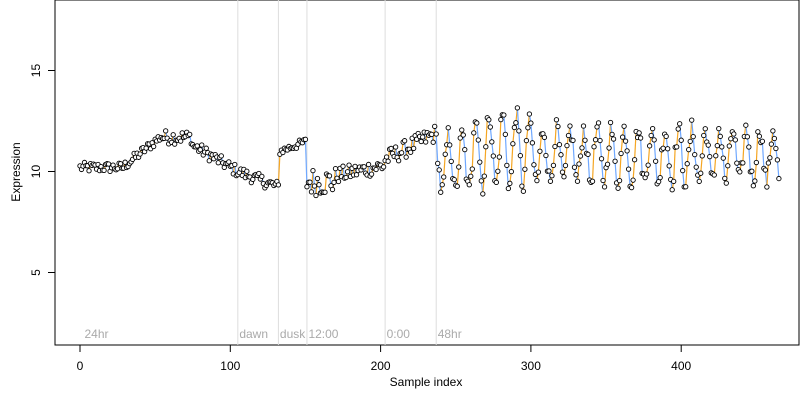  Describe the element at coordinates (36, 172) in the screenshot. I see `y-tick-label: 10` at that location.